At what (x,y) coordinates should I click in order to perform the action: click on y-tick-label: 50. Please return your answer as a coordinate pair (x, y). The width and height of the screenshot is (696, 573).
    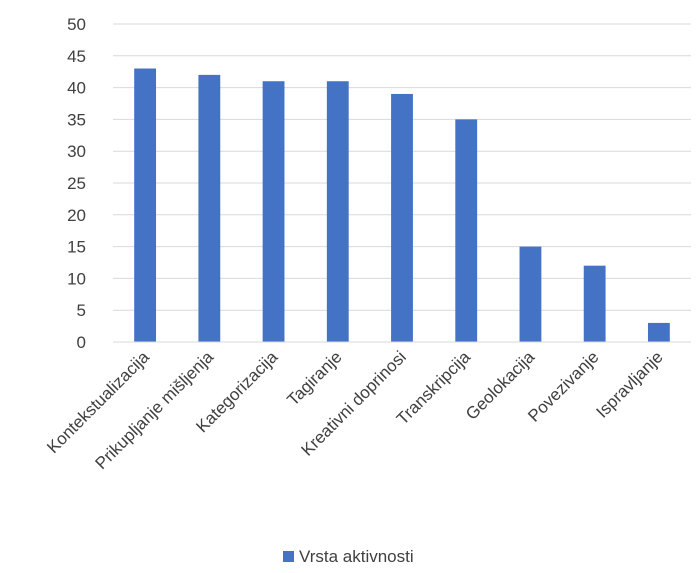
    Looking at the image, I should click on (76, 24).